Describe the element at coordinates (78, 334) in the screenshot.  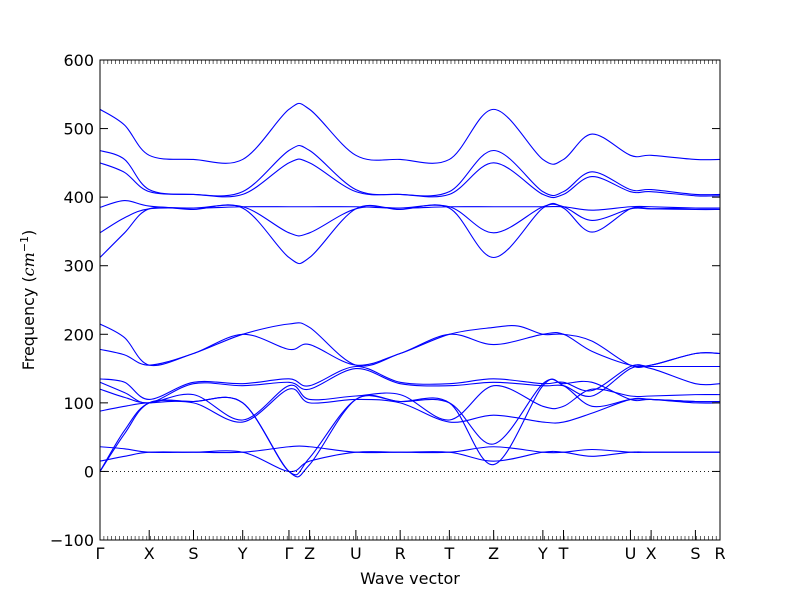
I see `y-tick-label: 200` at that location.